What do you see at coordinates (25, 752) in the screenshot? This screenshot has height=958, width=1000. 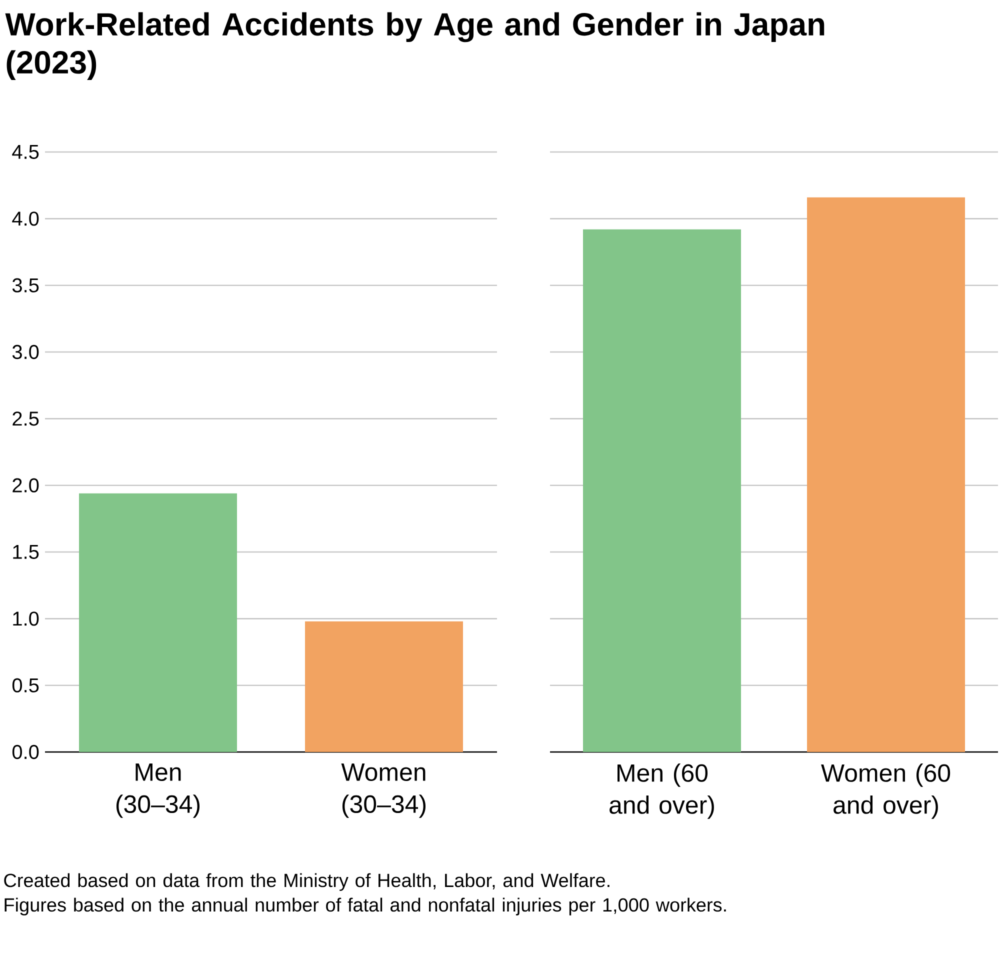 I see `y-tick-label: 0.0` at bounding box center [25, 752].